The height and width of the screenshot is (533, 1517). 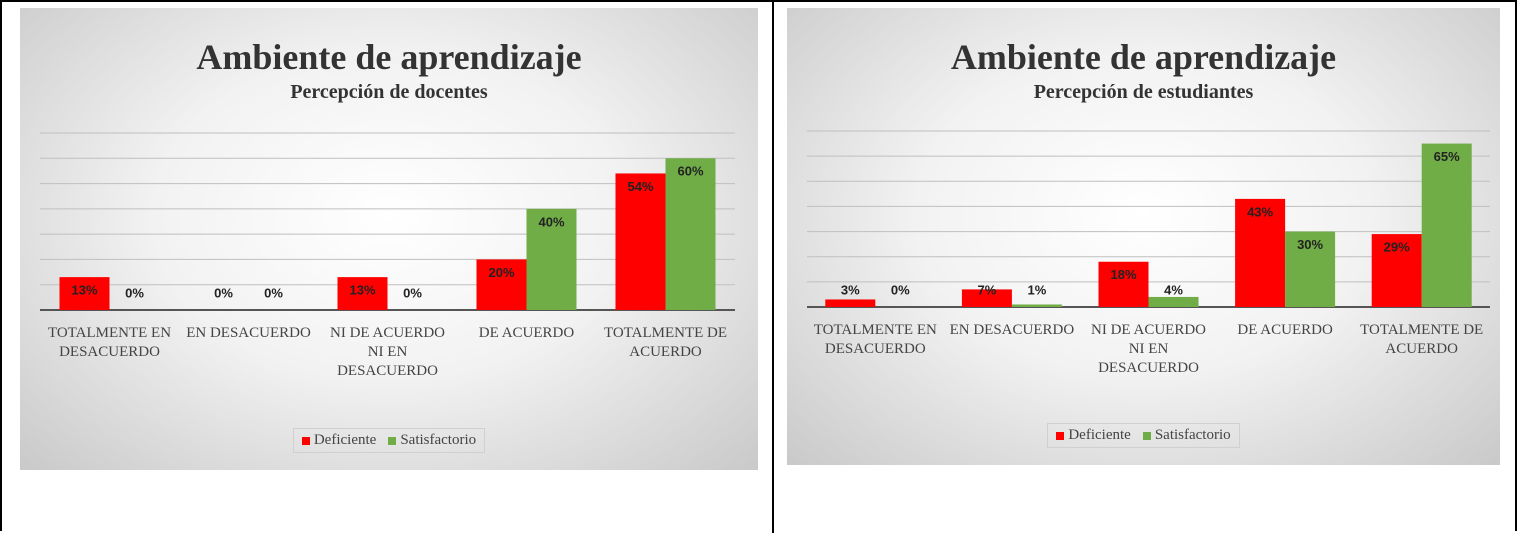 I want to click on data-label: 43%, so click(x=1260, y=211).